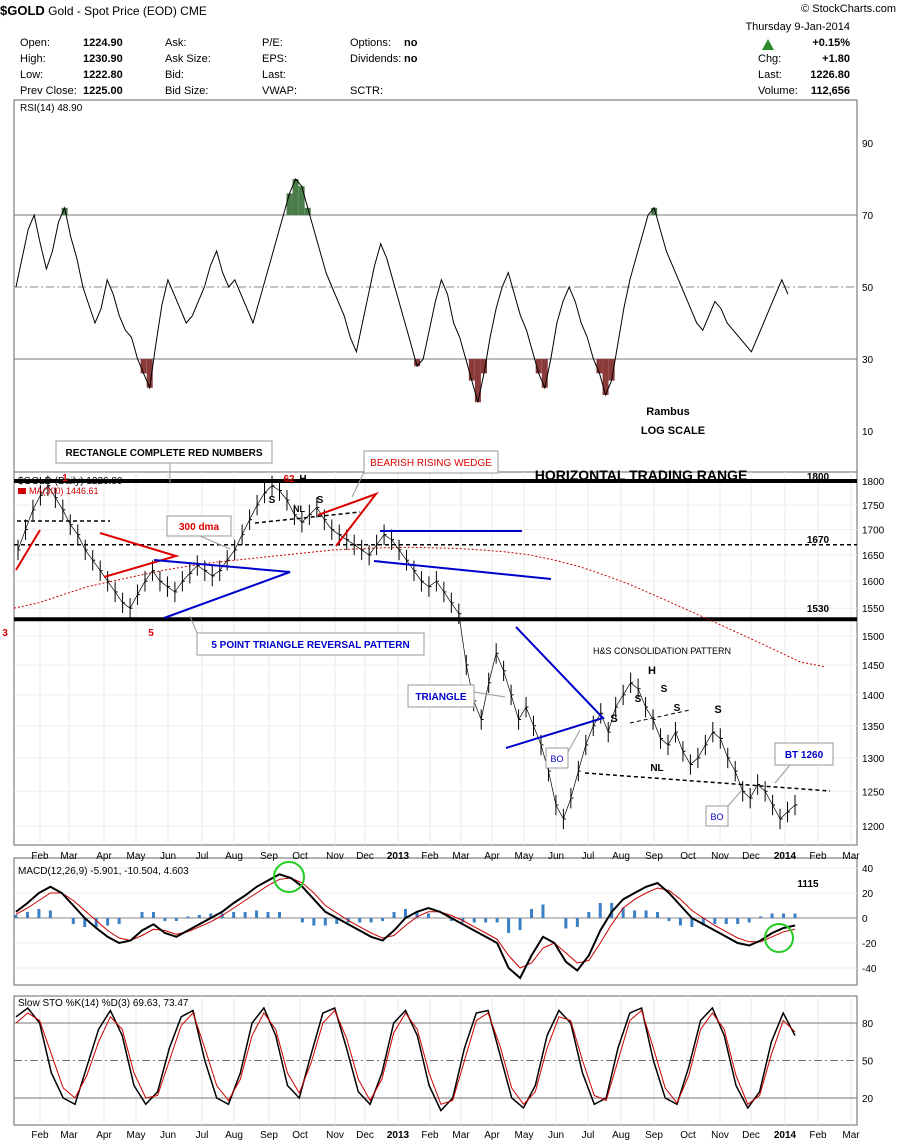 This screenshot has width=900, height=1142. I want to click on macd-tick-label: -20, so click(869, 944).